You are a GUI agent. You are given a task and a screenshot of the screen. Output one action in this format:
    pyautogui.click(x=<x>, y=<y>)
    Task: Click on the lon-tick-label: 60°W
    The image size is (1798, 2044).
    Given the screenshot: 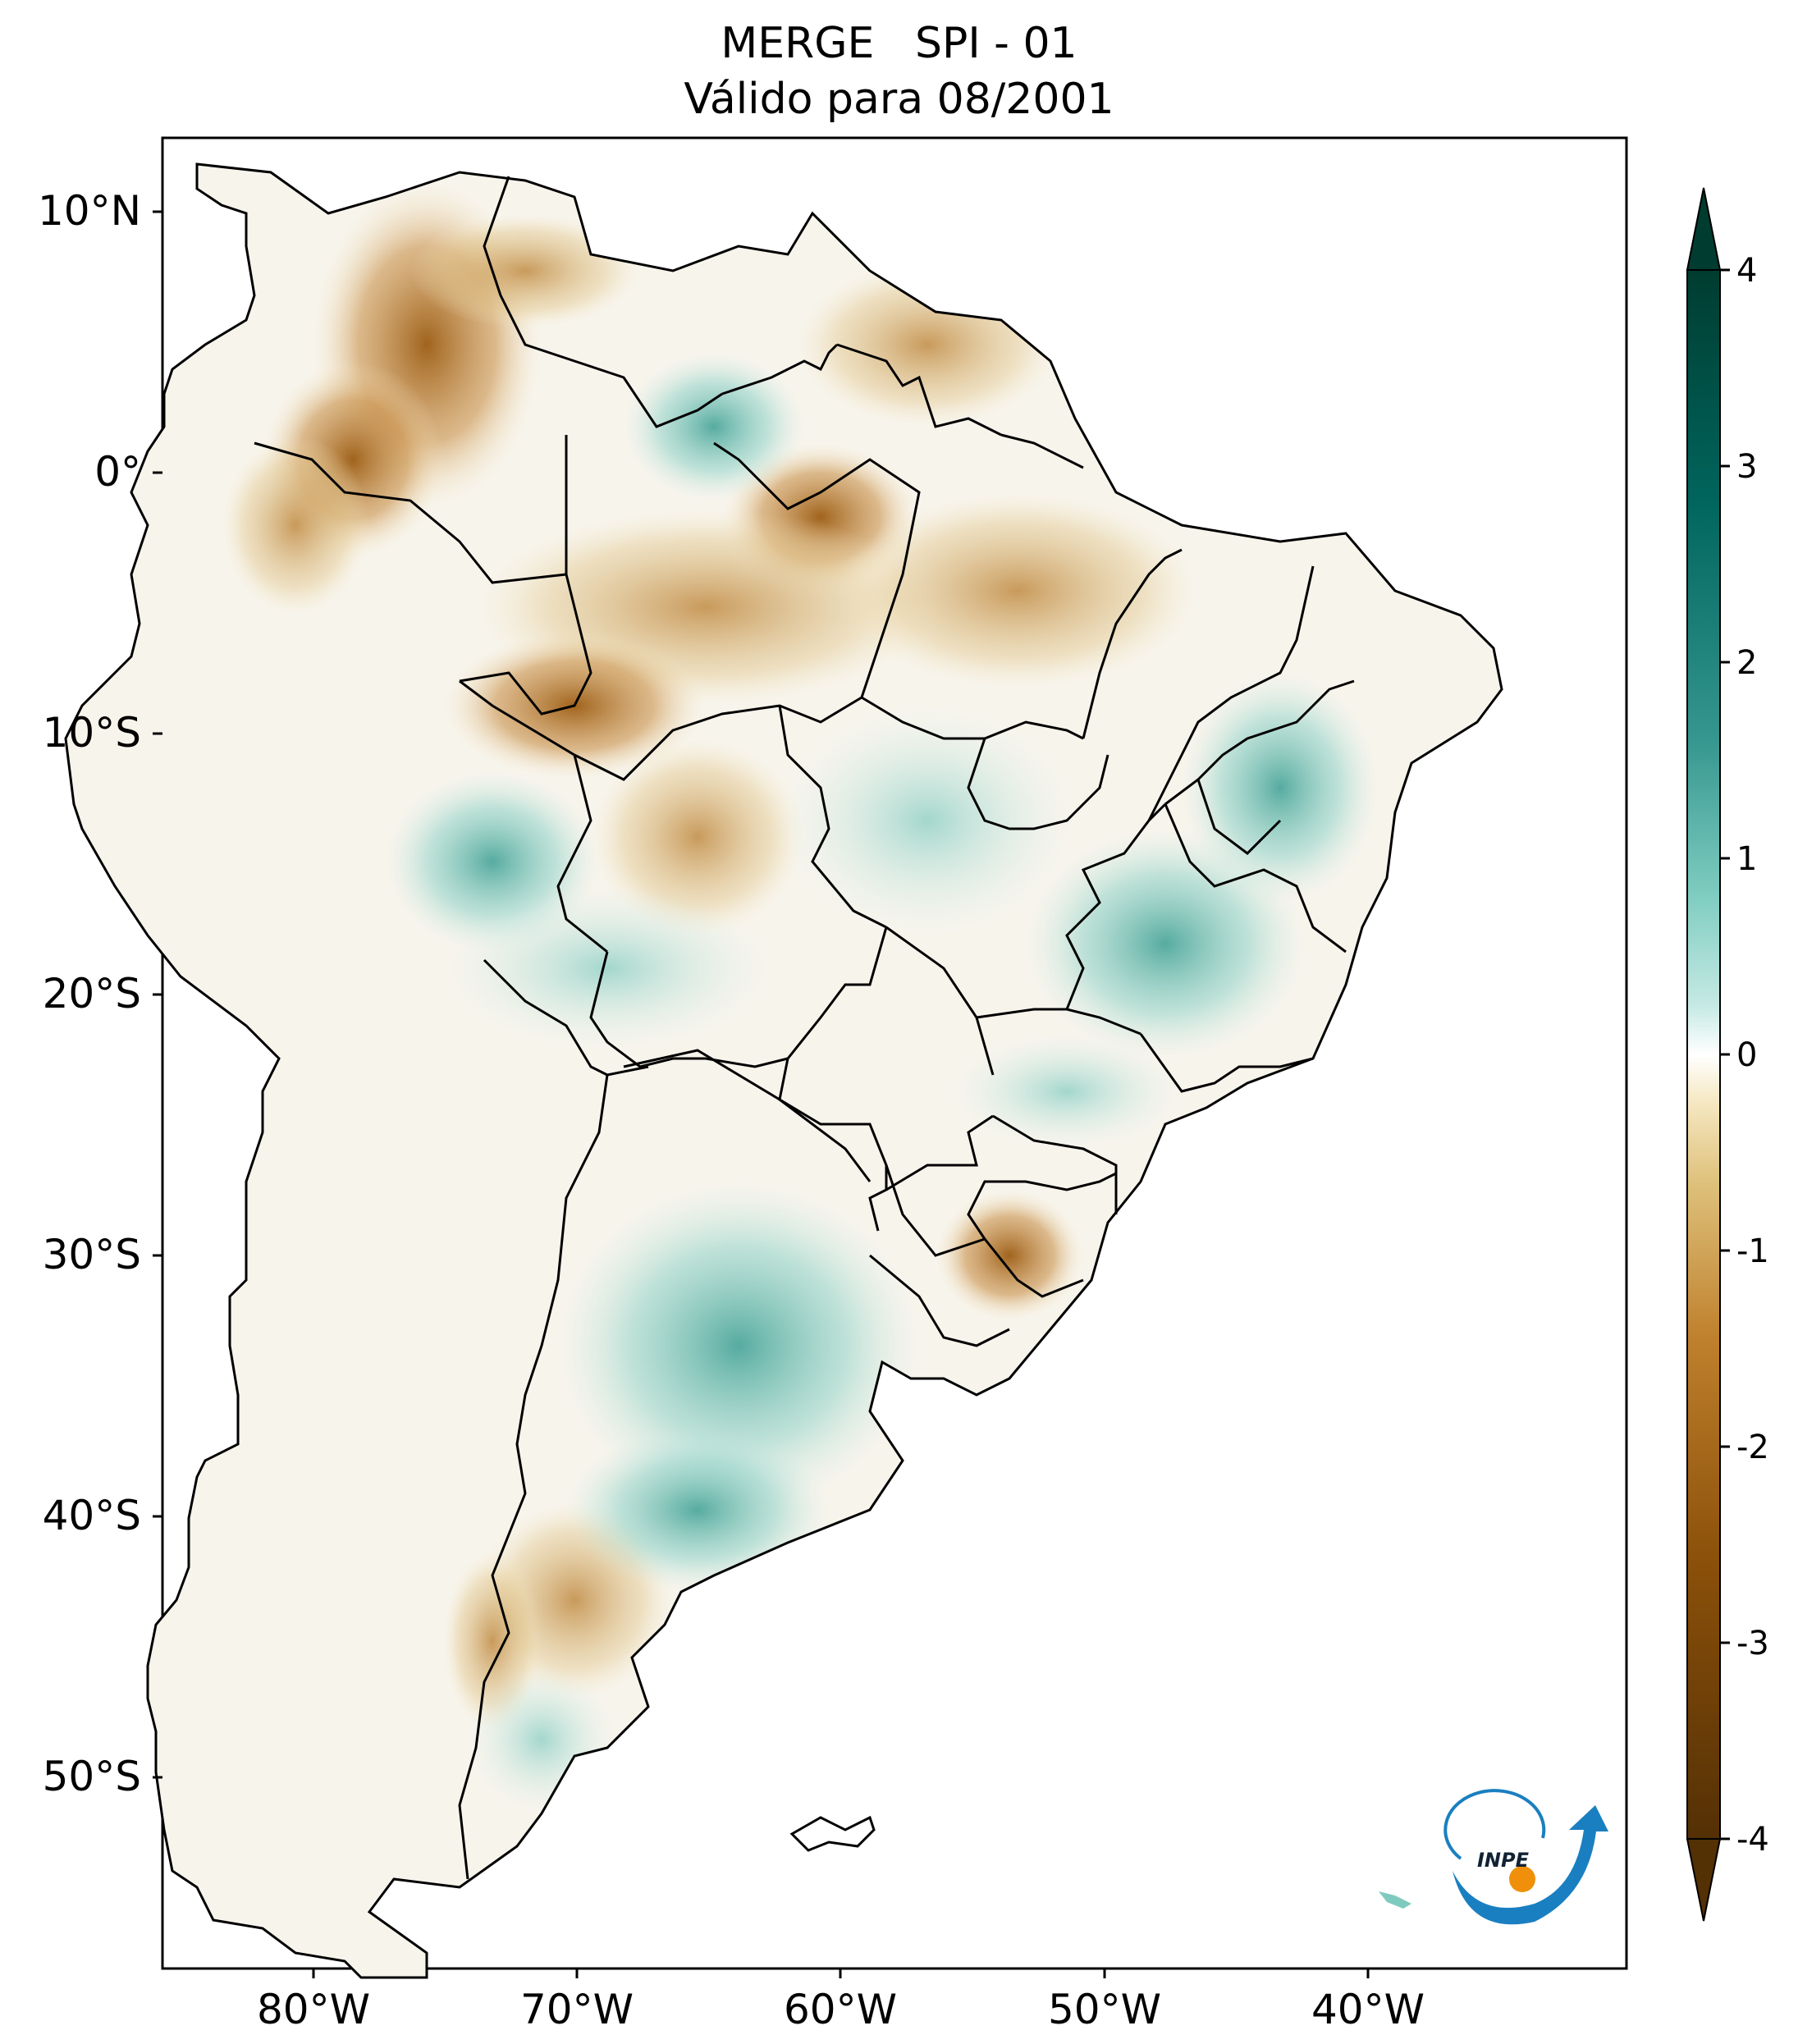 What is the action you would take?
    pyautogui.click(x=840, y=2010)
    